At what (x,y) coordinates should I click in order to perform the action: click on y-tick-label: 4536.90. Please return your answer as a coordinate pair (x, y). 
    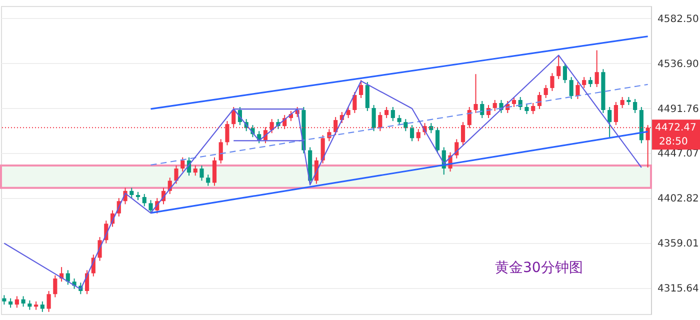
    Looking at the image, I should click on (678, 64).